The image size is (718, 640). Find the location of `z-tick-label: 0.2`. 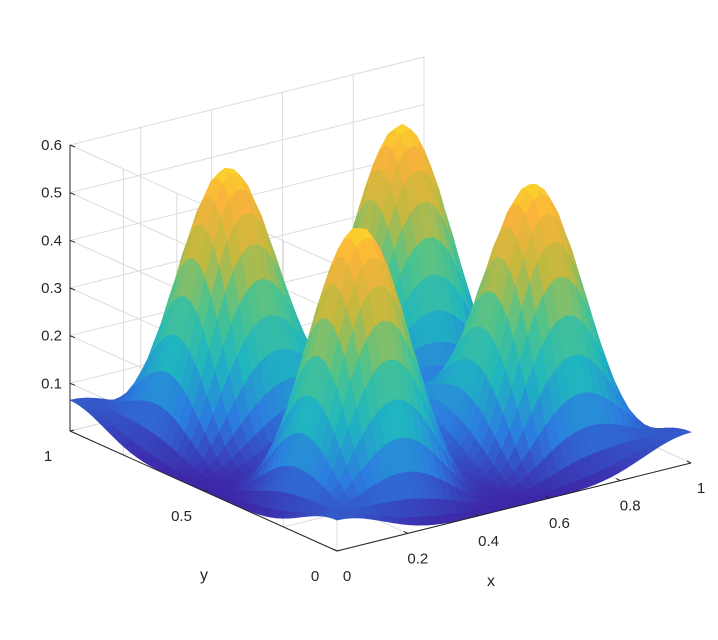

z-tick-label: 0.2 is located at coordinates (51, 336).